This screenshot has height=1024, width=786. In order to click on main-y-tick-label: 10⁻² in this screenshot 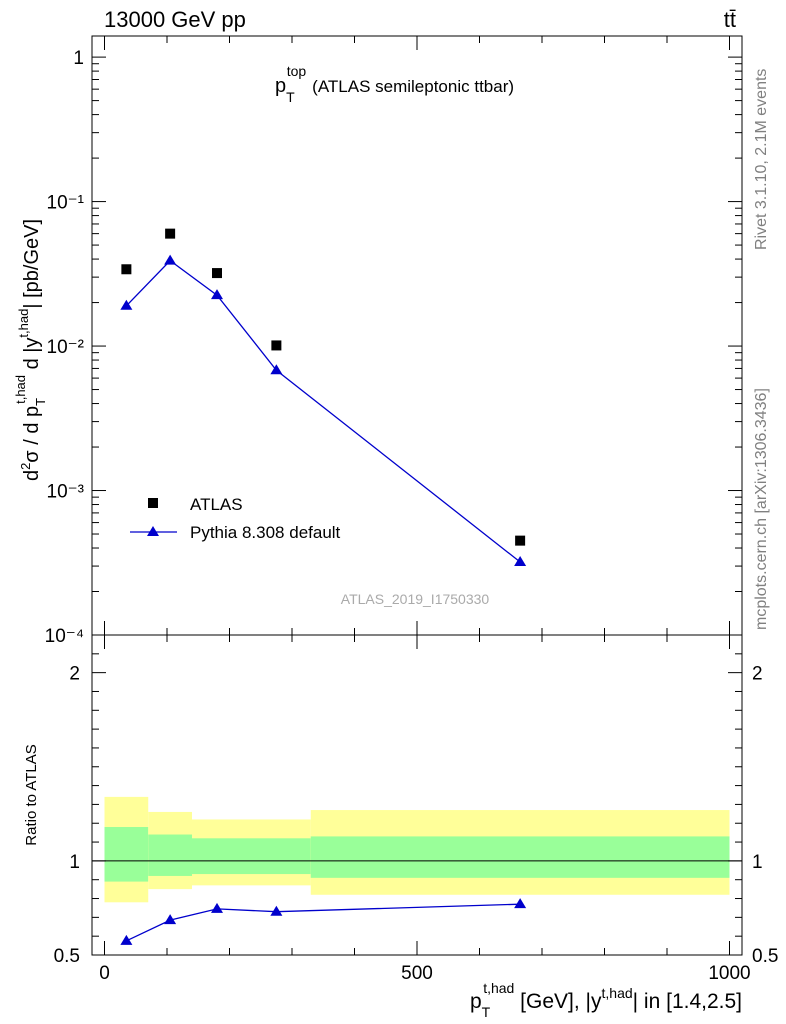, I will do `click(66, 347)`.